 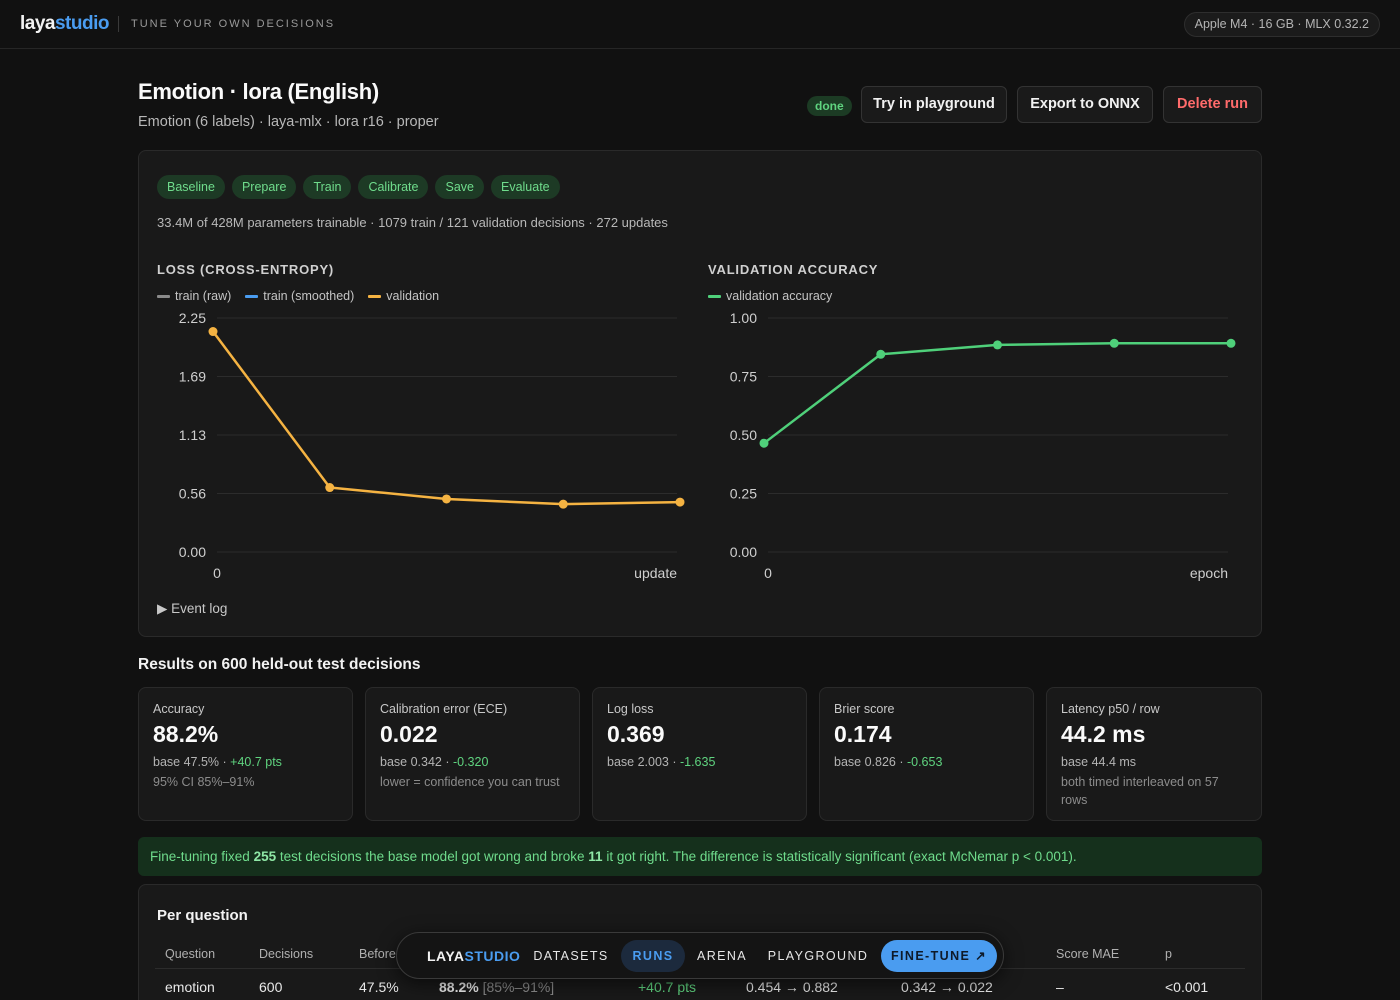 What do you see at coordinates (1212, 104) in the screenshot?
I see `delete-run-button: Delete run` at bounding box center [1212, 104].